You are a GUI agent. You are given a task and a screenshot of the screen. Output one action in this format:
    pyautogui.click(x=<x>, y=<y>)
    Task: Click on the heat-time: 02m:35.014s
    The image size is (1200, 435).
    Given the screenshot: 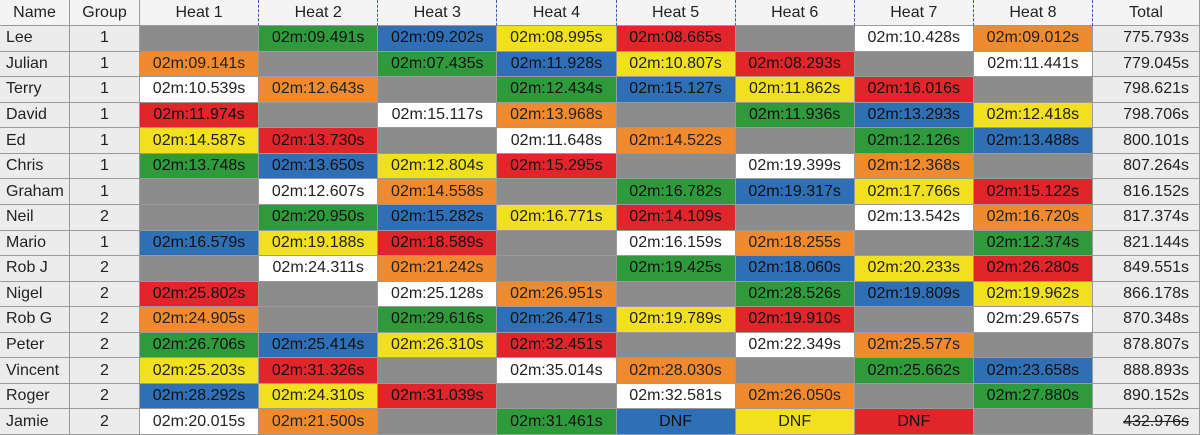 What is the action you would take?
    pyautogui.click(x=557, y=371)
    